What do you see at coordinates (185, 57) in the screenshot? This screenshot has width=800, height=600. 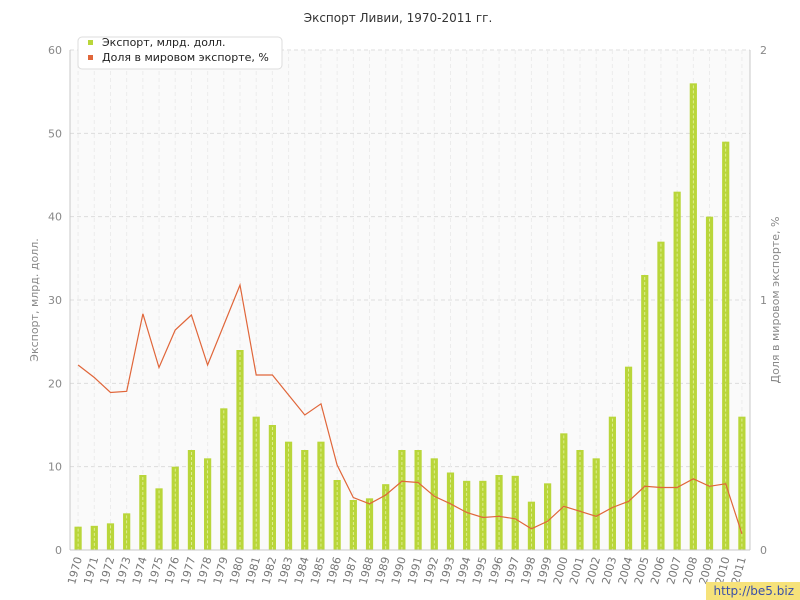 I see `legend-label-share: Доля в мировом экспорте, %` at bounding box center [185, 57].